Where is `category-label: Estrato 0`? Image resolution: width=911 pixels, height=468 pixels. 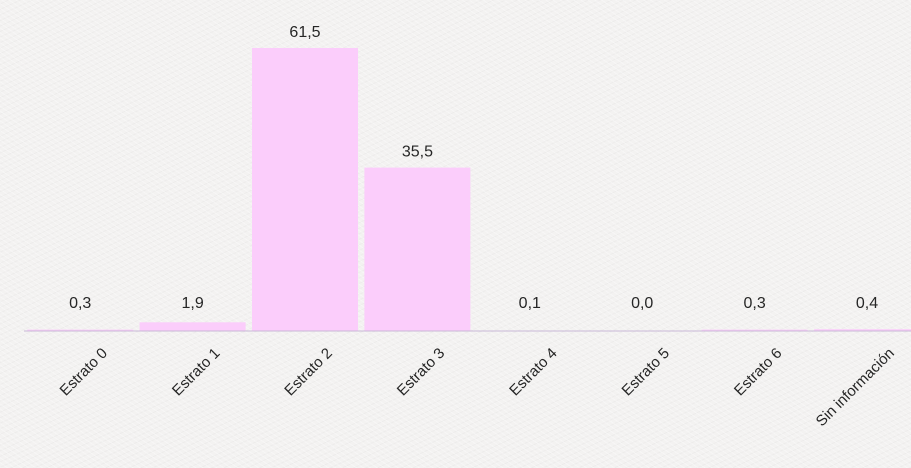 category-label: Estrato 0 is located at coordinates (84, 372).